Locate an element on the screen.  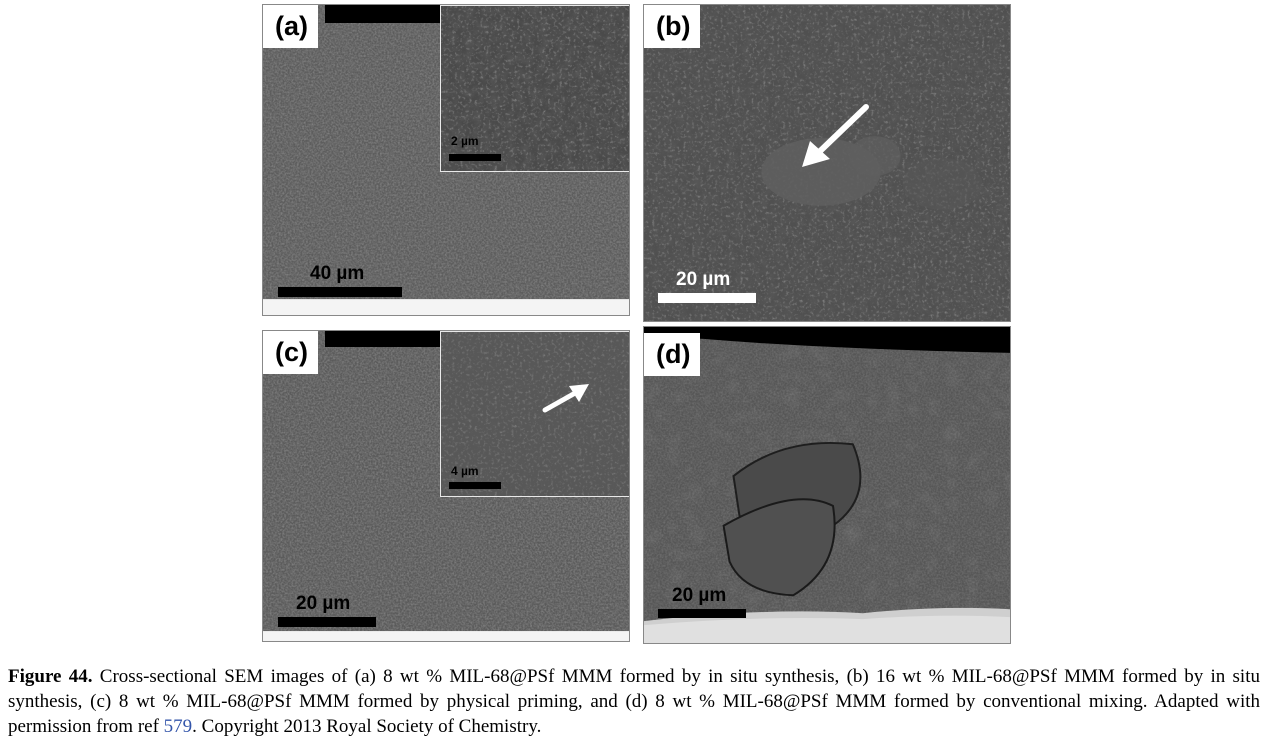
panel-label-d: (d) is located at coordinates (672, 354).